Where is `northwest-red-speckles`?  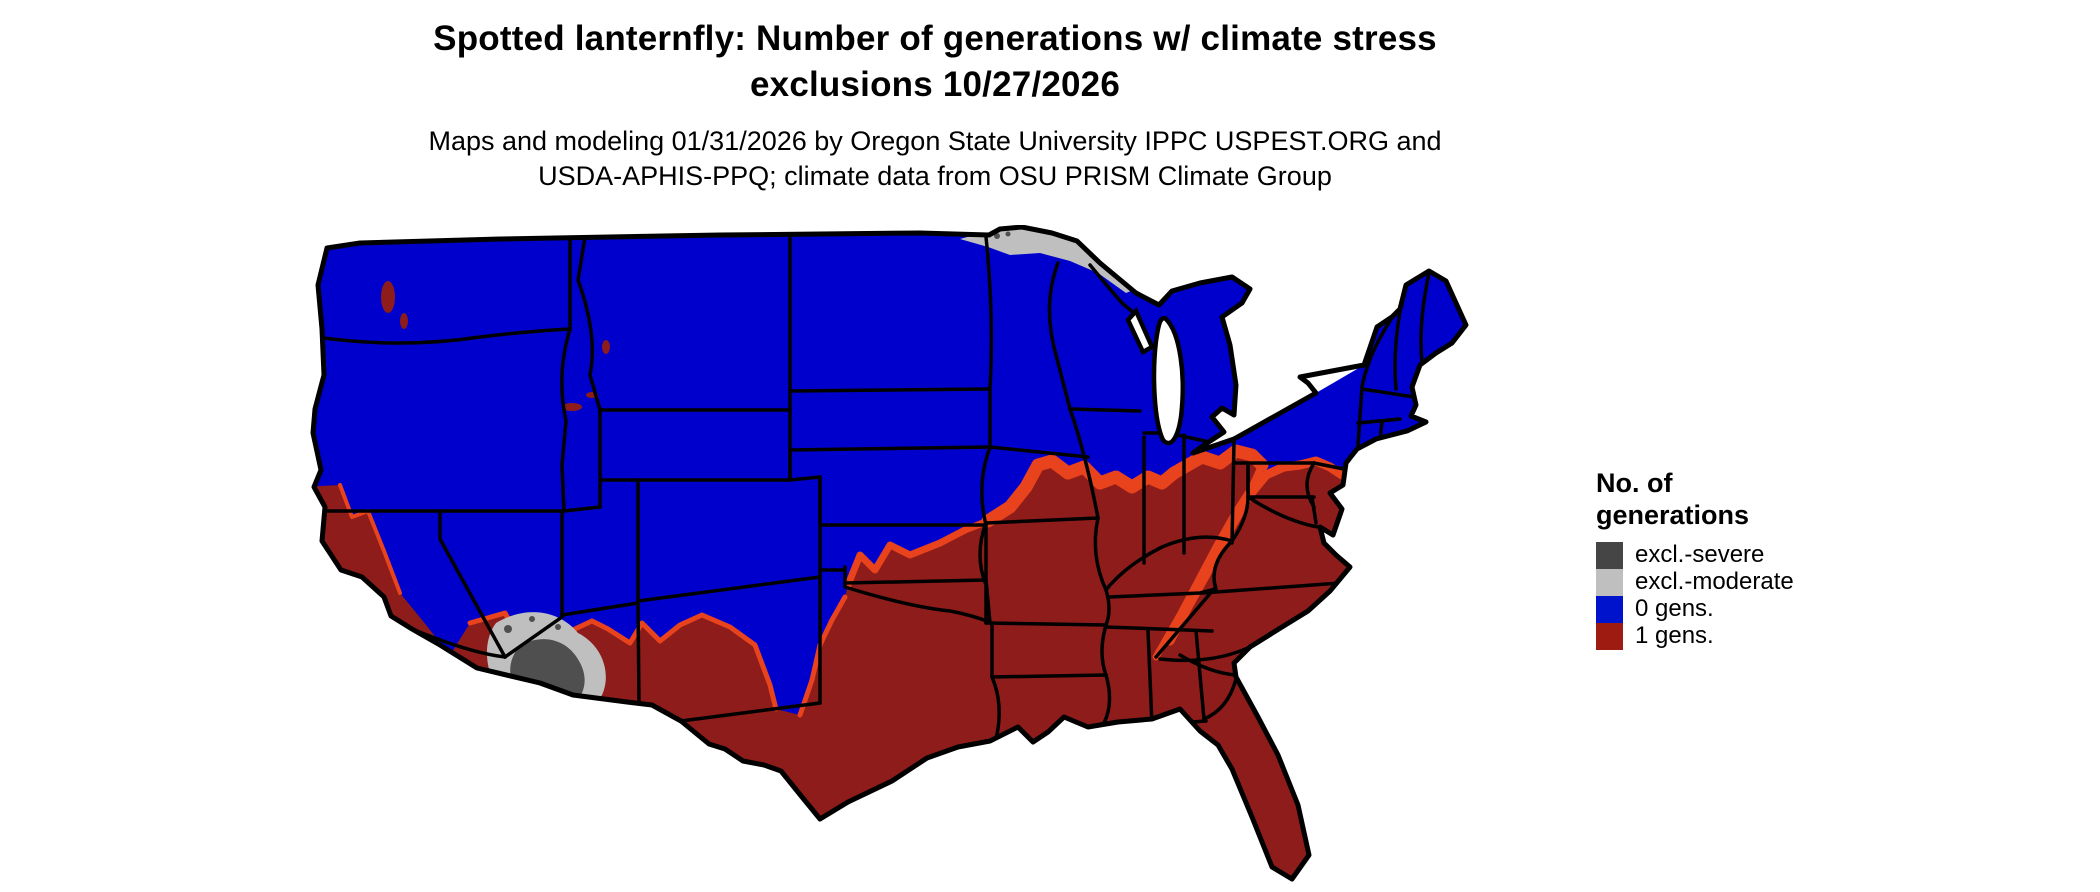 northwest-red-speckles is located at coordinates (495, 346).